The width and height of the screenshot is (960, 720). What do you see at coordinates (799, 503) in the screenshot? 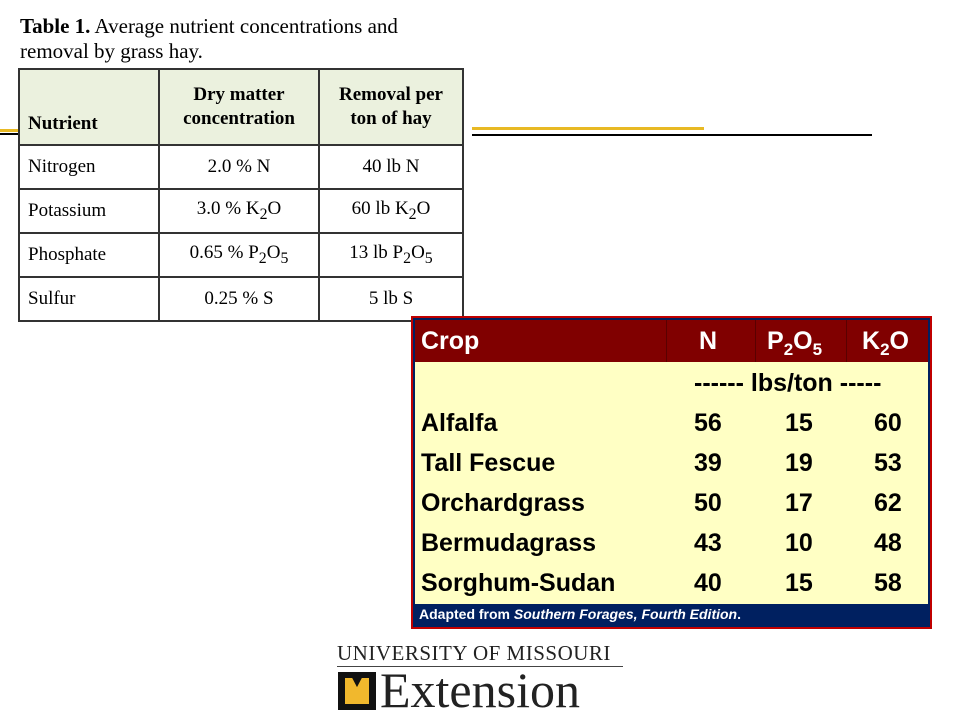
I see `crop-p2o5: 17` at bounding box center [799, 503].